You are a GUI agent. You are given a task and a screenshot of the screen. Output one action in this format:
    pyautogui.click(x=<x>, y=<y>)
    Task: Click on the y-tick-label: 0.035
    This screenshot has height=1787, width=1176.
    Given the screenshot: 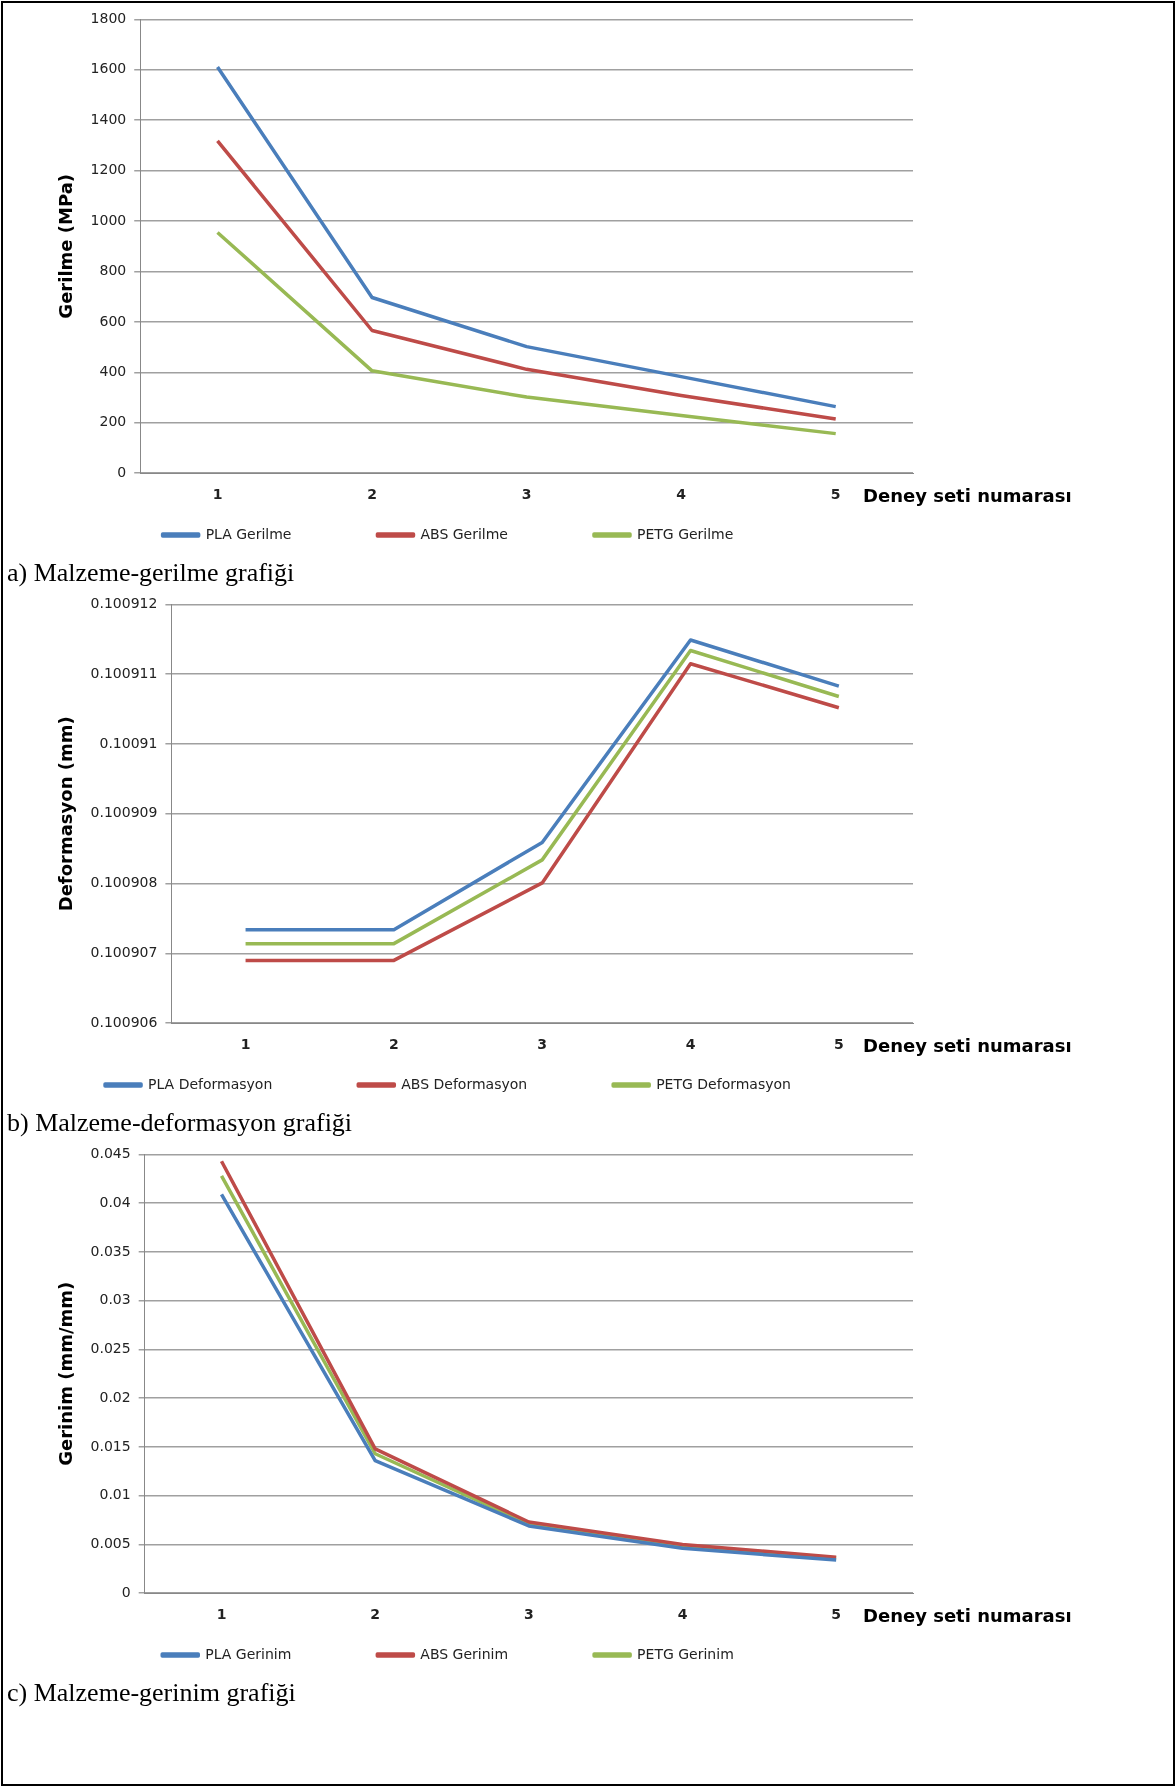 What is the action you would take?
    pyautogui.click(x=110, y=1250)
    